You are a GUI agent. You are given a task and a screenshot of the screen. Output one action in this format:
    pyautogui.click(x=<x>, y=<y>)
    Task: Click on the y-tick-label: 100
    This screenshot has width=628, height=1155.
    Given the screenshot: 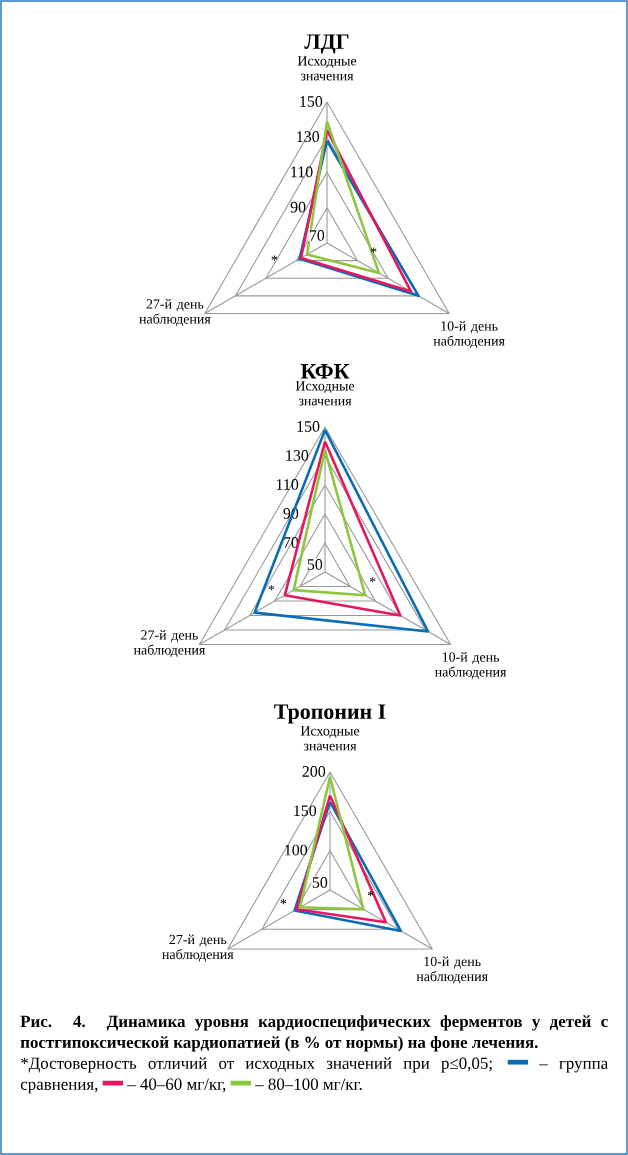 What is the action you would take?
    pyautogui.click(x=296, y=850)
    